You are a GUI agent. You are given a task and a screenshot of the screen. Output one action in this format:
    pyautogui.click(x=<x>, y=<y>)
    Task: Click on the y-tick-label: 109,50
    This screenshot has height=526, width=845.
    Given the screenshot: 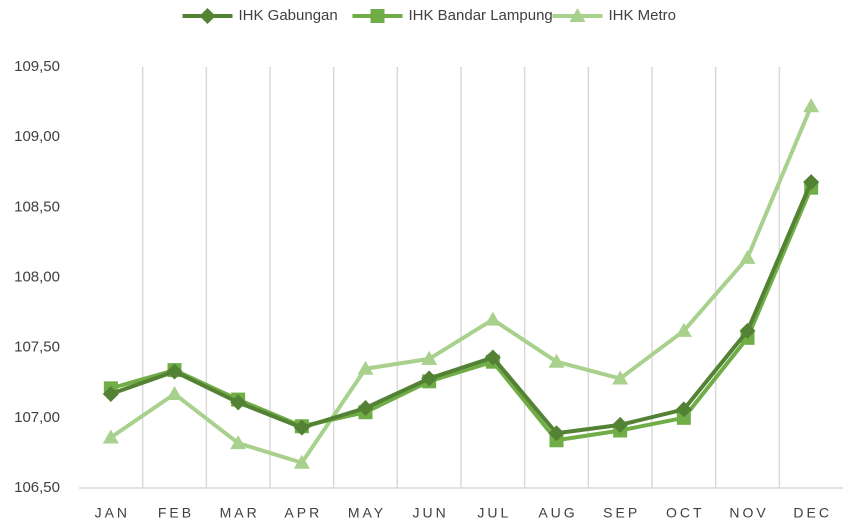 What is the action you would take?
    pyautogui.click(x=37, y=66)
    